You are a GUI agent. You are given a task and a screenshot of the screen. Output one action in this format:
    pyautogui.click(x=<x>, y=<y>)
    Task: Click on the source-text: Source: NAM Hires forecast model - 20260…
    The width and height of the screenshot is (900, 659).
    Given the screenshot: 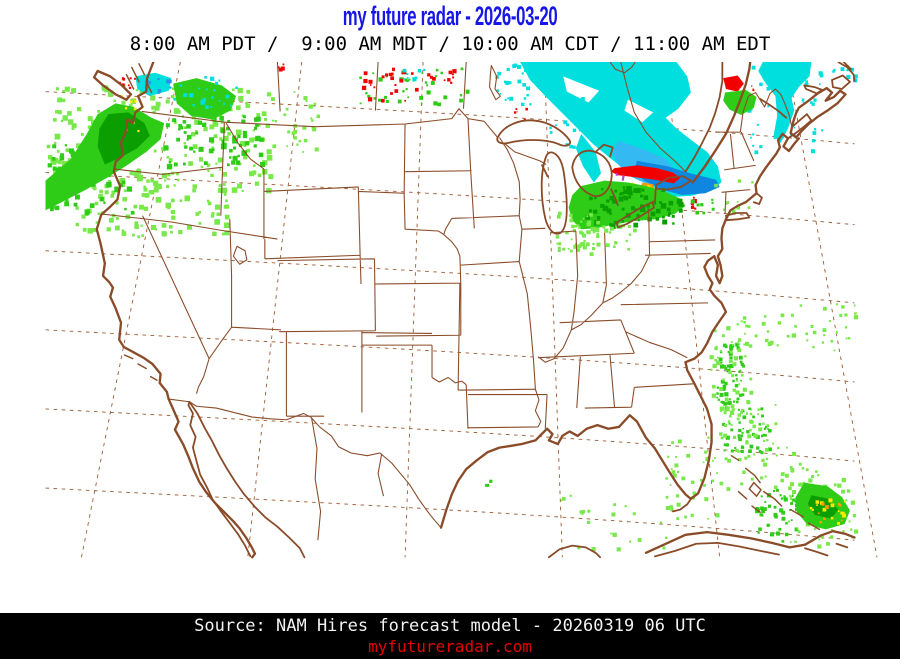 What is the action you would take?
    pyautogui.click(x=450, y=626)
    